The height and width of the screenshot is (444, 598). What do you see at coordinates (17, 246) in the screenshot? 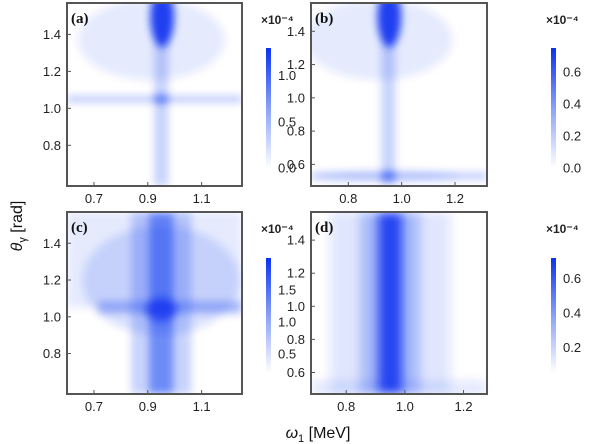
I see `y-axis-symbol: θ` at bounding box center [17, 246].